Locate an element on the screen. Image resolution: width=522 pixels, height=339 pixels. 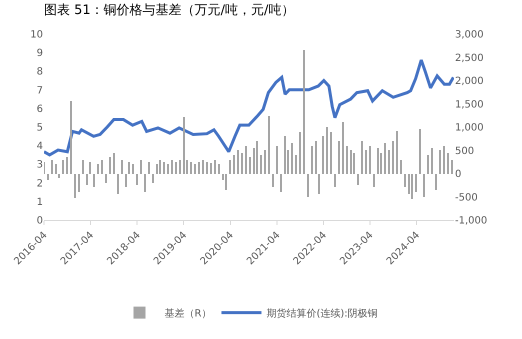
y-tick-label: 0 is located at coordinates (39, 221).